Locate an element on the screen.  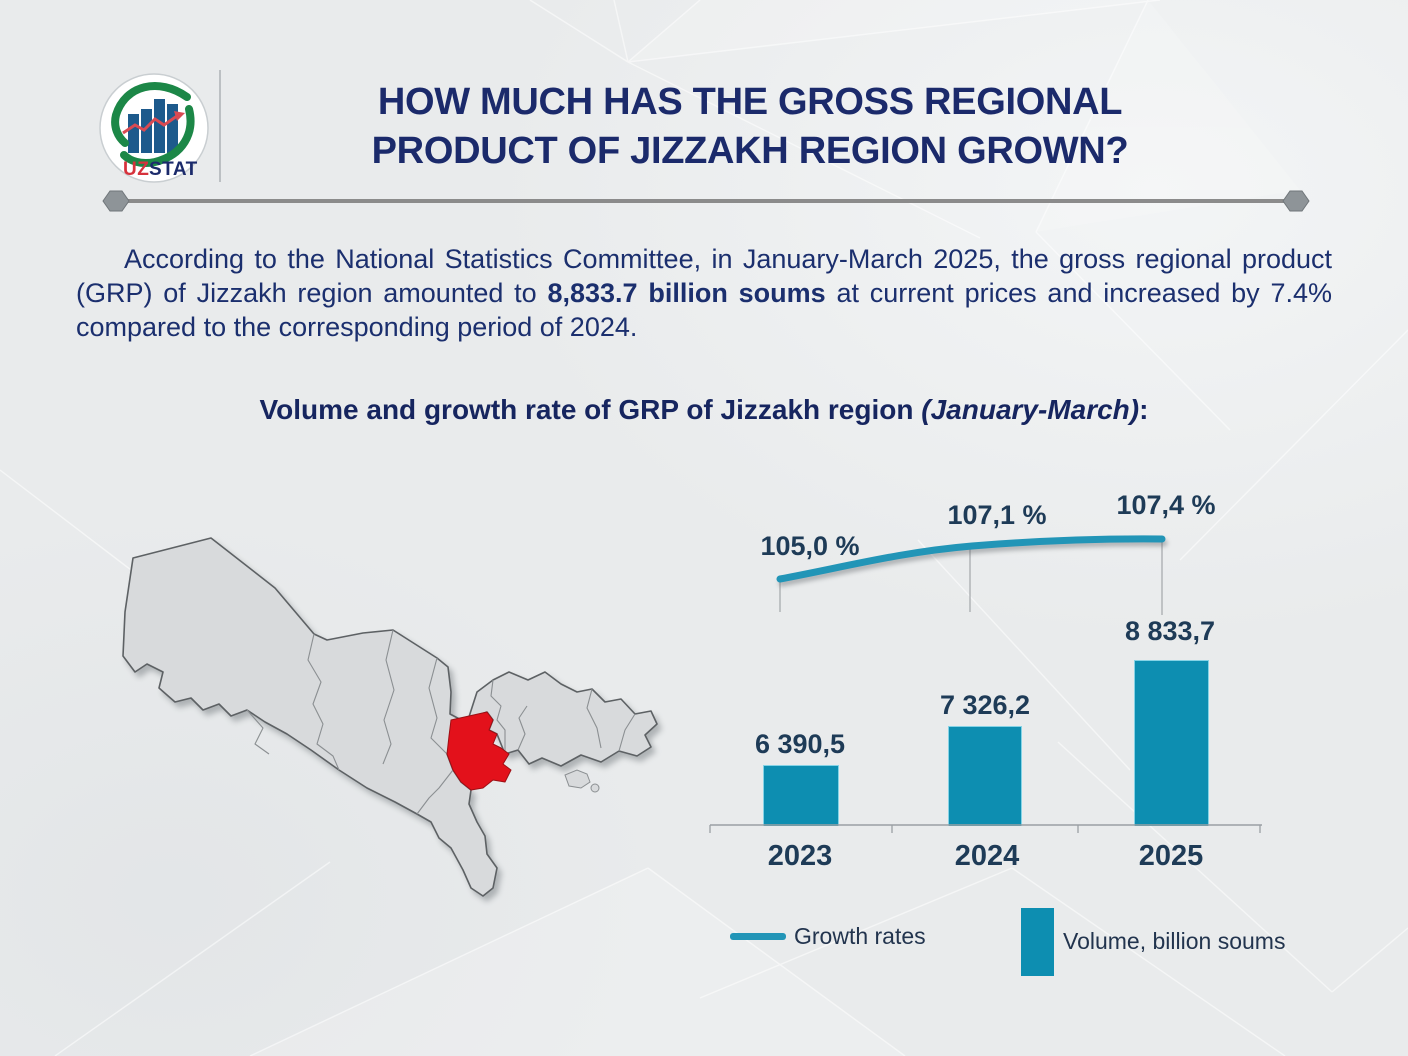
uzstat-logo: UZ STAT is located at coordinates (154, 128).